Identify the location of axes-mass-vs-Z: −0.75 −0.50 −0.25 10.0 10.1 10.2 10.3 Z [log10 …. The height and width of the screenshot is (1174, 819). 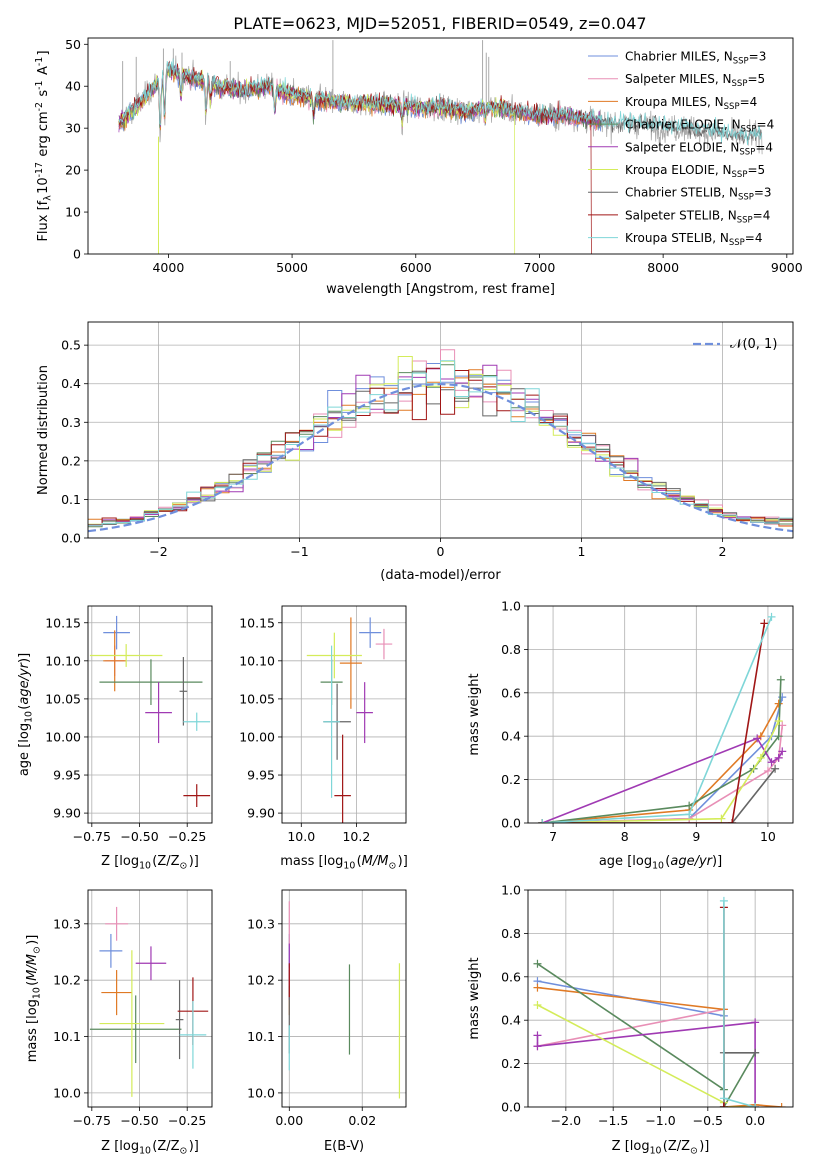
(119, 1022).